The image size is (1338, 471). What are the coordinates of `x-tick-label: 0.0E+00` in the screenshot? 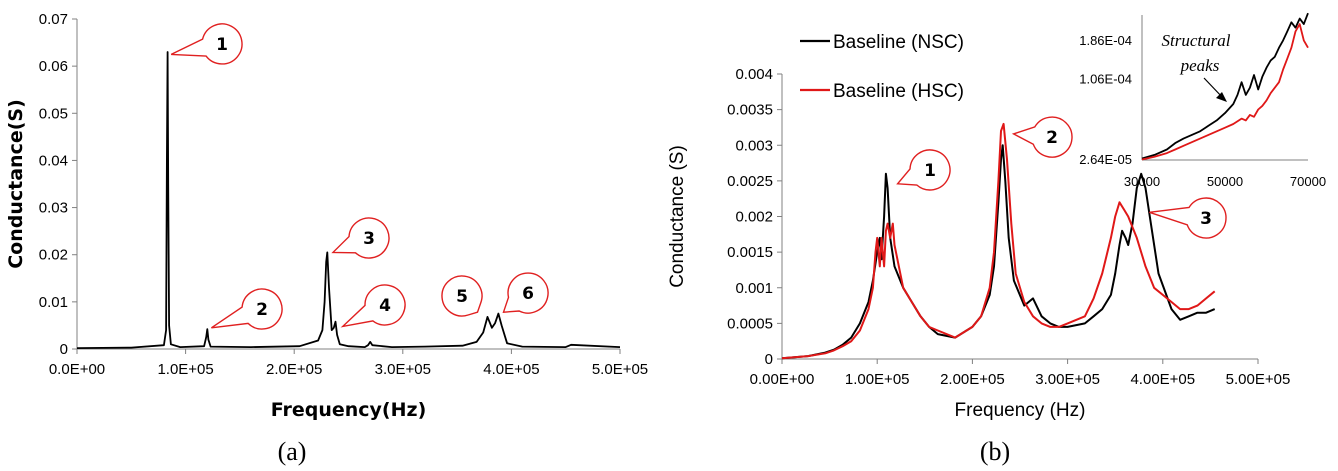 It's located at (77, 369).